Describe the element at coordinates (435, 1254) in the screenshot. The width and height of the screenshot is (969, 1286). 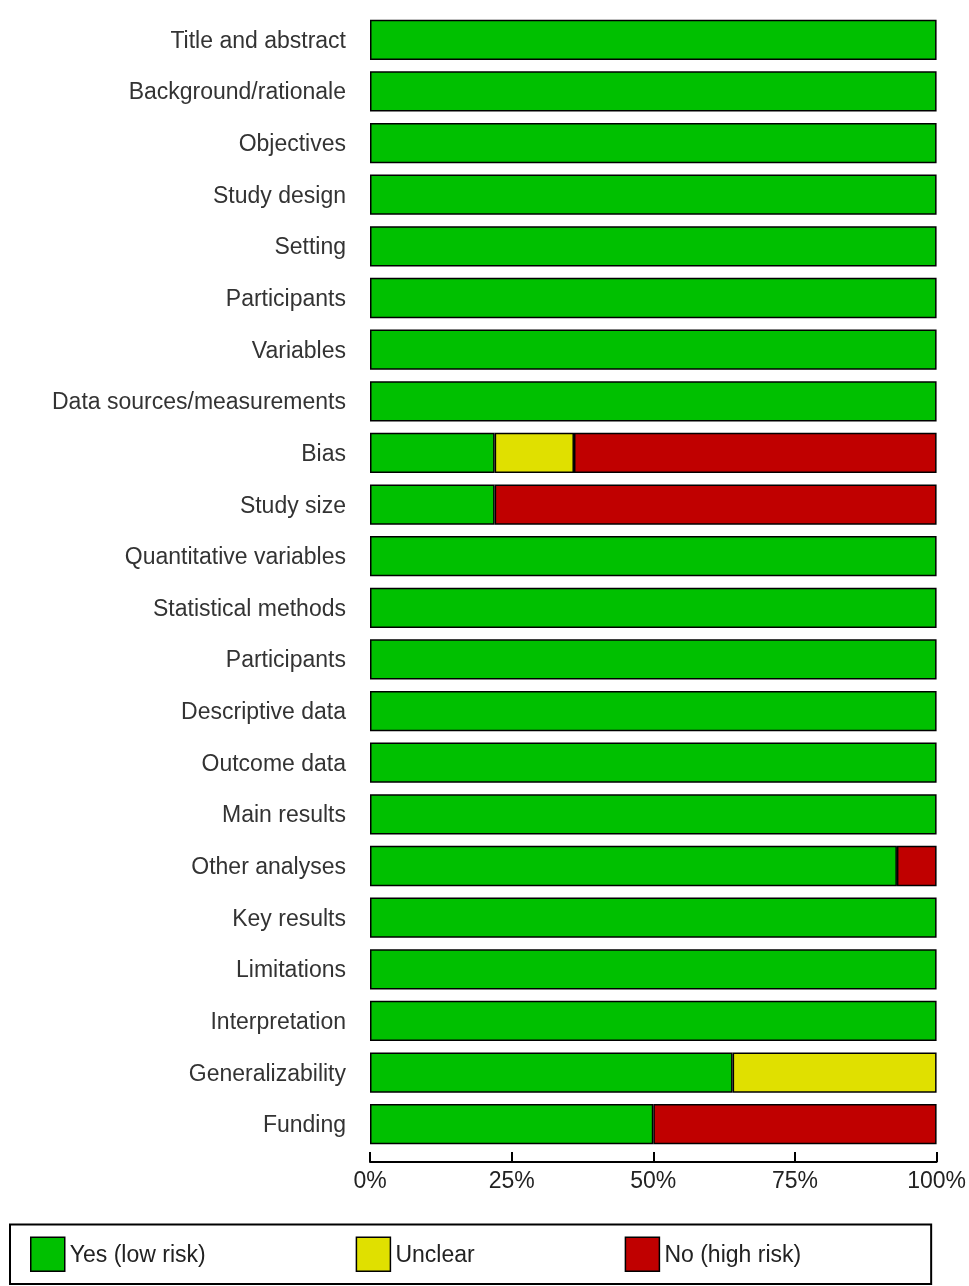
I see `legend-label: Unclear` at that location.